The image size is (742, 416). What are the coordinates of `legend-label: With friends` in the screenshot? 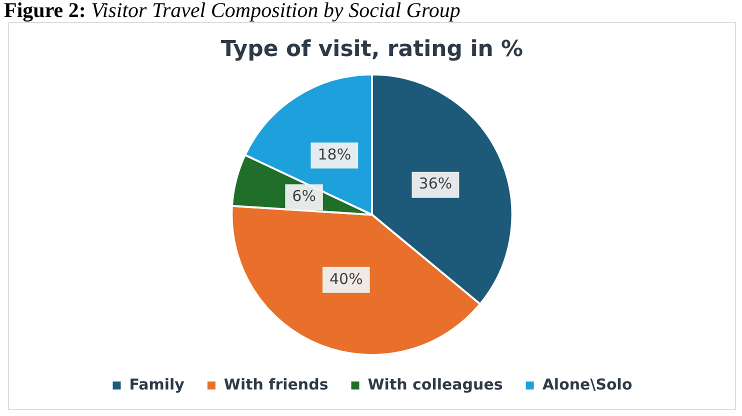 It's located at (276, 384).